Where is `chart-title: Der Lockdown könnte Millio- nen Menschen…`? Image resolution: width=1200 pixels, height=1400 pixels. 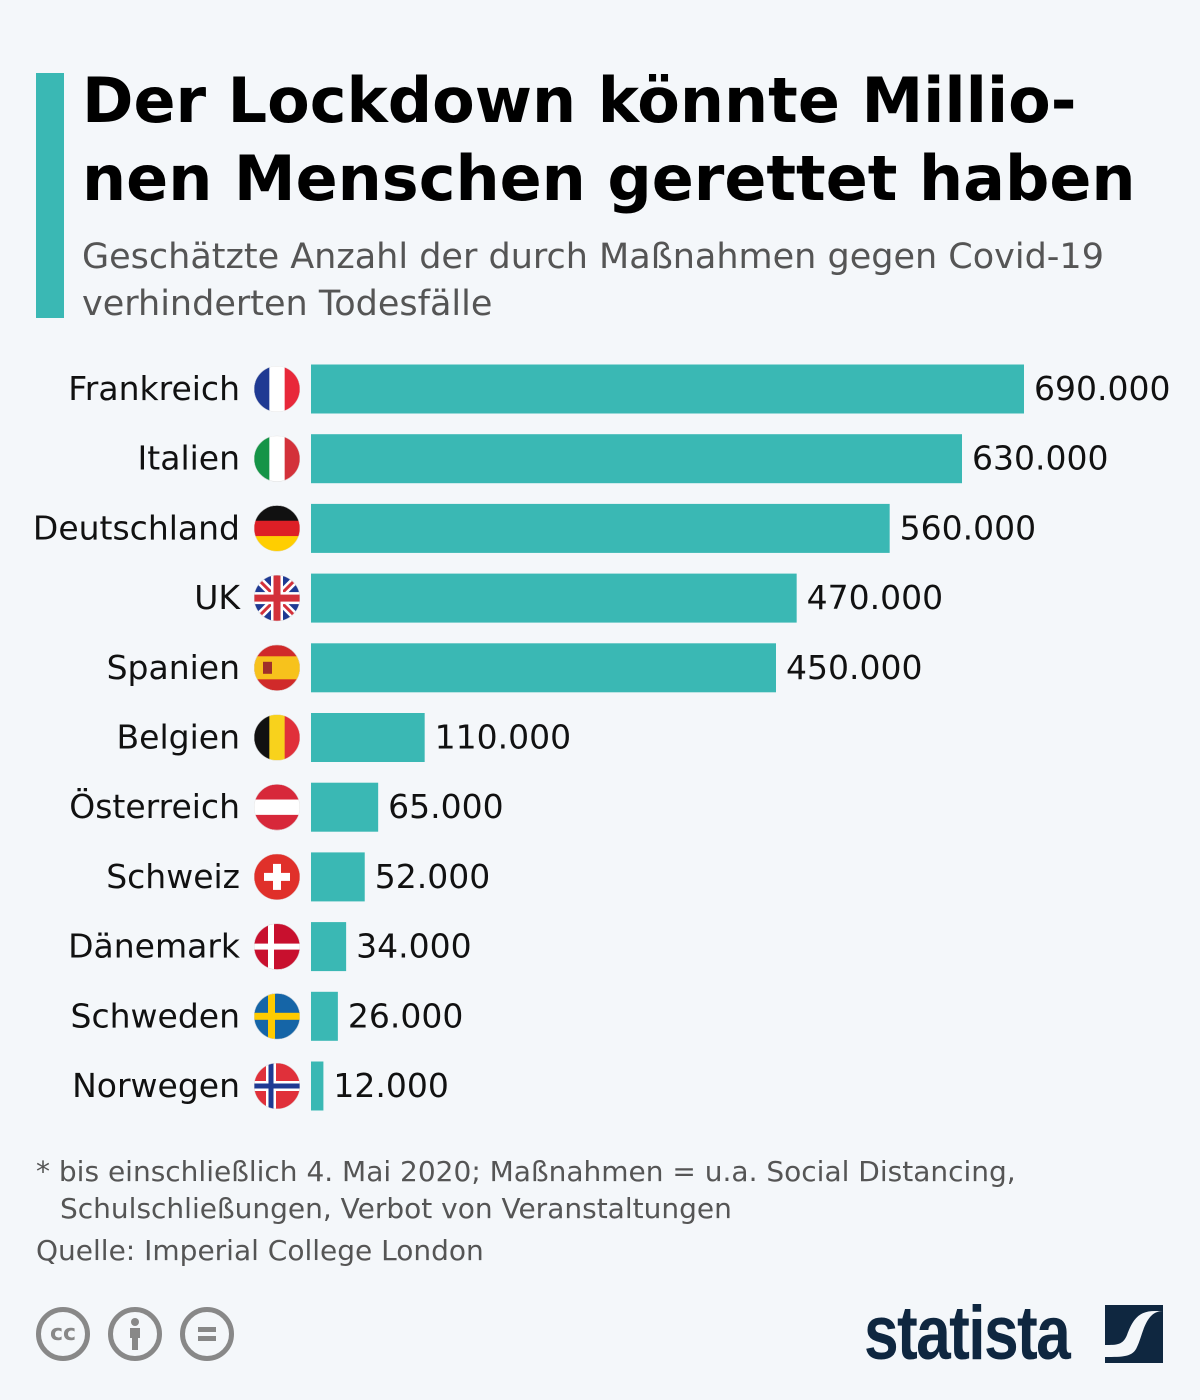 chart-title: Der Lockdown könnte Millio- nen Menschen… is located at coordinates (632, 140).